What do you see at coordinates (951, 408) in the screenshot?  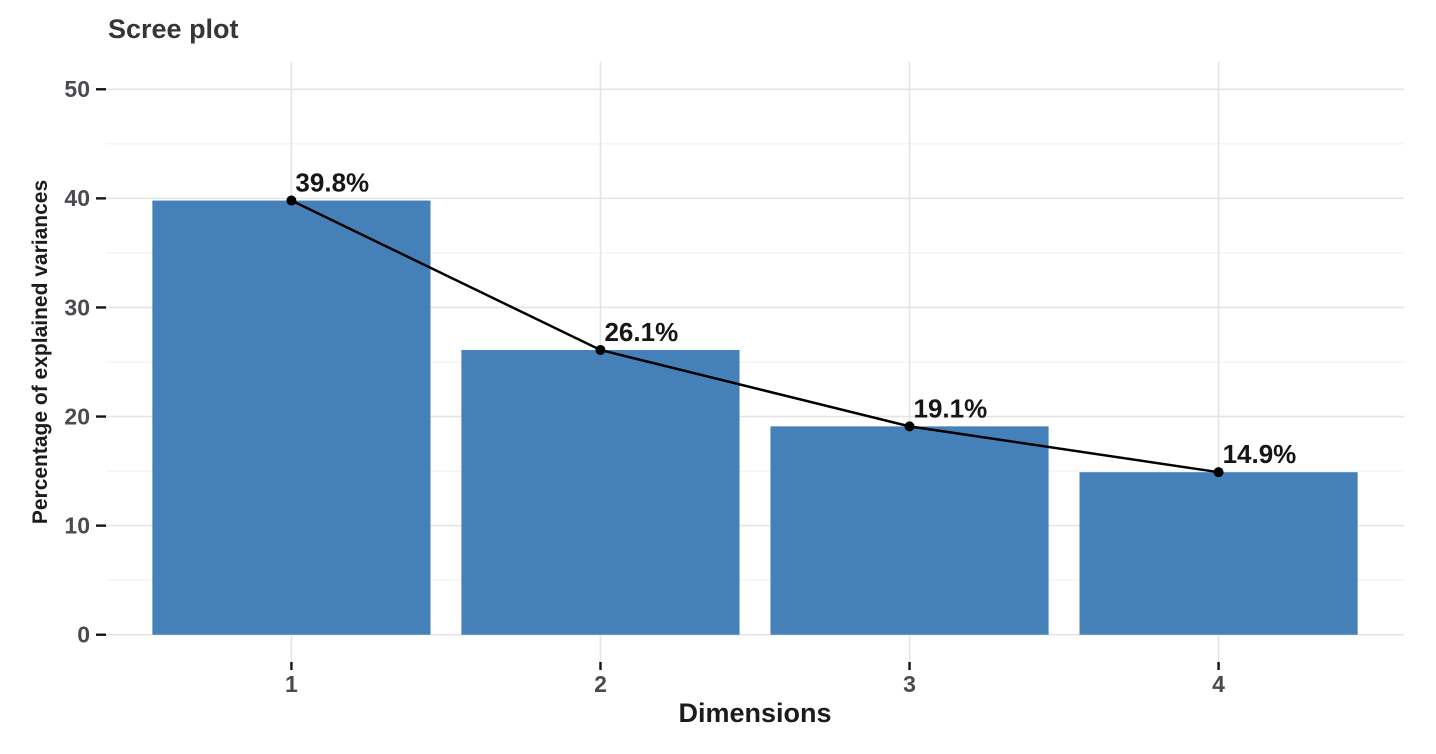 I see `point-label-3: 19.1%` at bounding box center [951, 408].